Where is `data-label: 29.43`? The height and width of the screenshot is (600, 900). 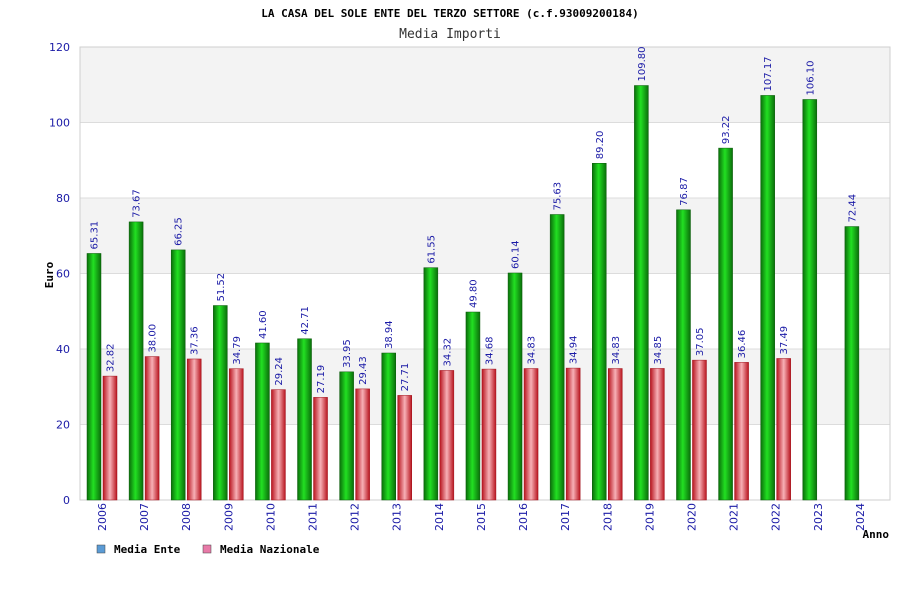
data-label: 29.43 is located at coordinates (363, 370).